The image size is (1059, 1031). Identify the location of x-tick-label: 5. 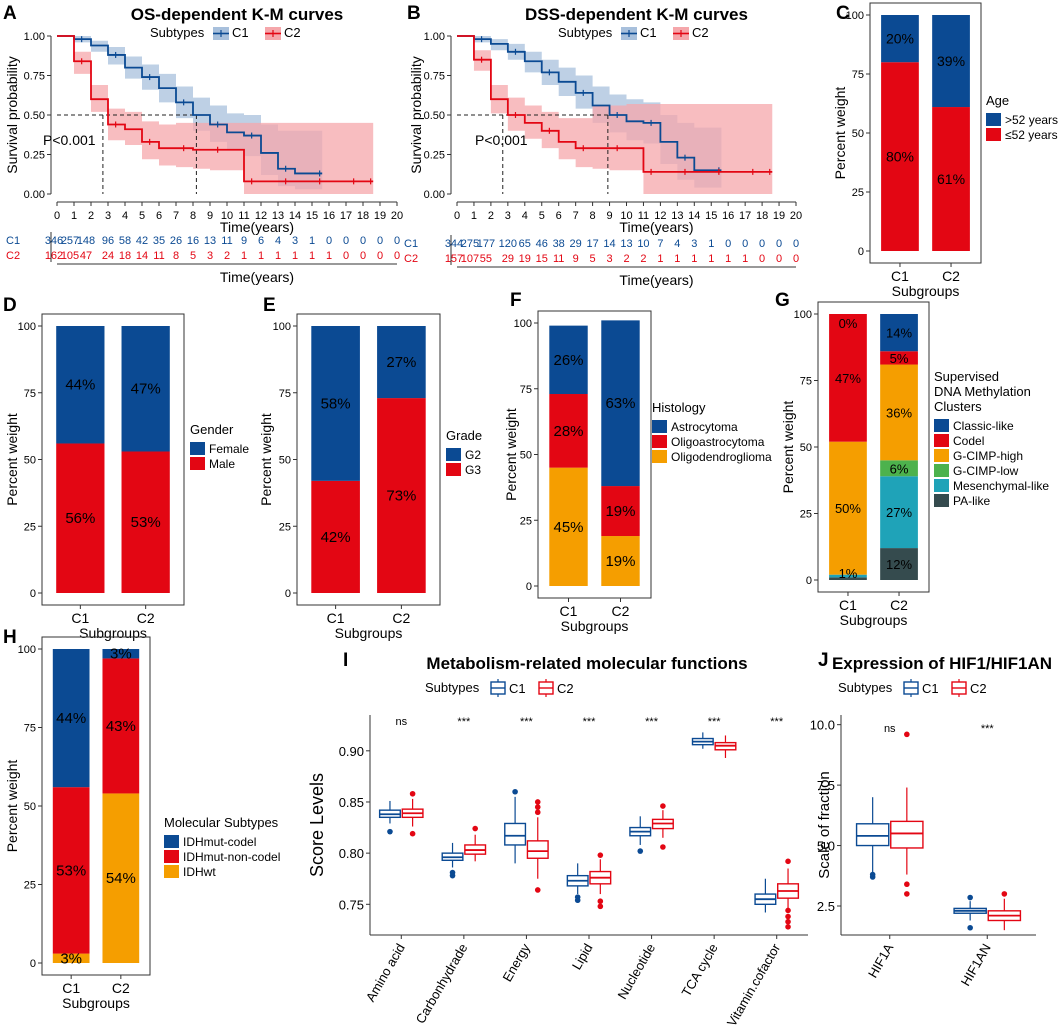
(542, 216).